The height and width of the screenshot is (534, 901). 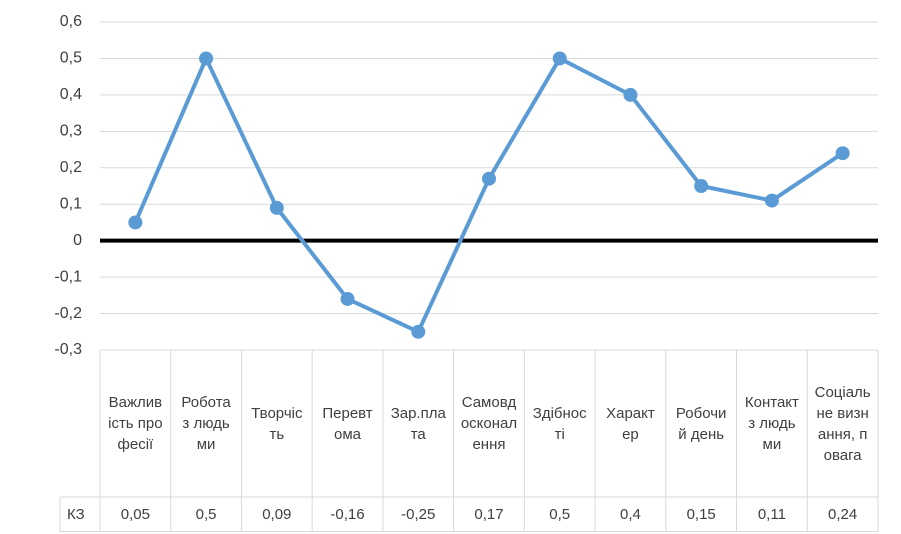 What do you see at coordinates (418, 423) in the screenshot?
I see `x-tick-label: Зар.плата` at bounding box center [418, 423].